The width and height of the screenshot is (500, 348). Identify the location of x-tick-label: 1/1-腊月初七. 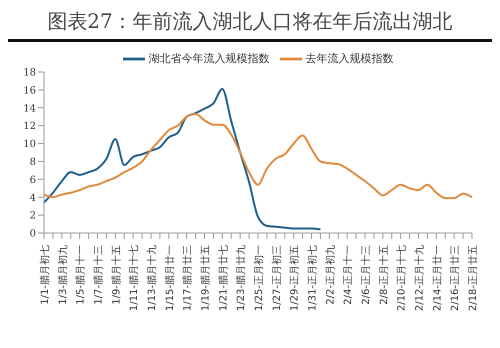
(45, 275).